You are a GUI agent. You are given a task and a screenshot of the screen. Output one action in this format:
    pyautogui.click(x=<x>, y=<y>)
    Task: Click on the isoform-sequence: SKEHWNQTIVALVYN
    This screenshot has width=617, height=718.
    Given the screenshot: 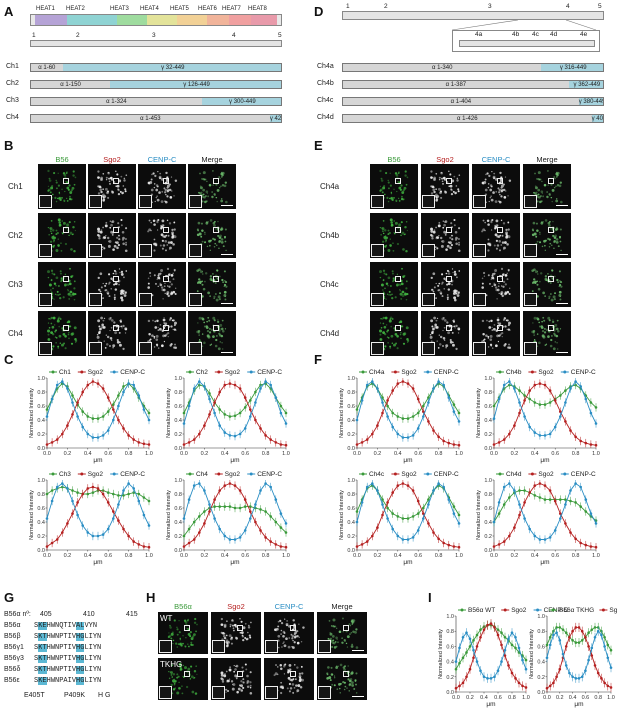 What is the action you would take?
    pyautogui.click(x=65, y=626)
    